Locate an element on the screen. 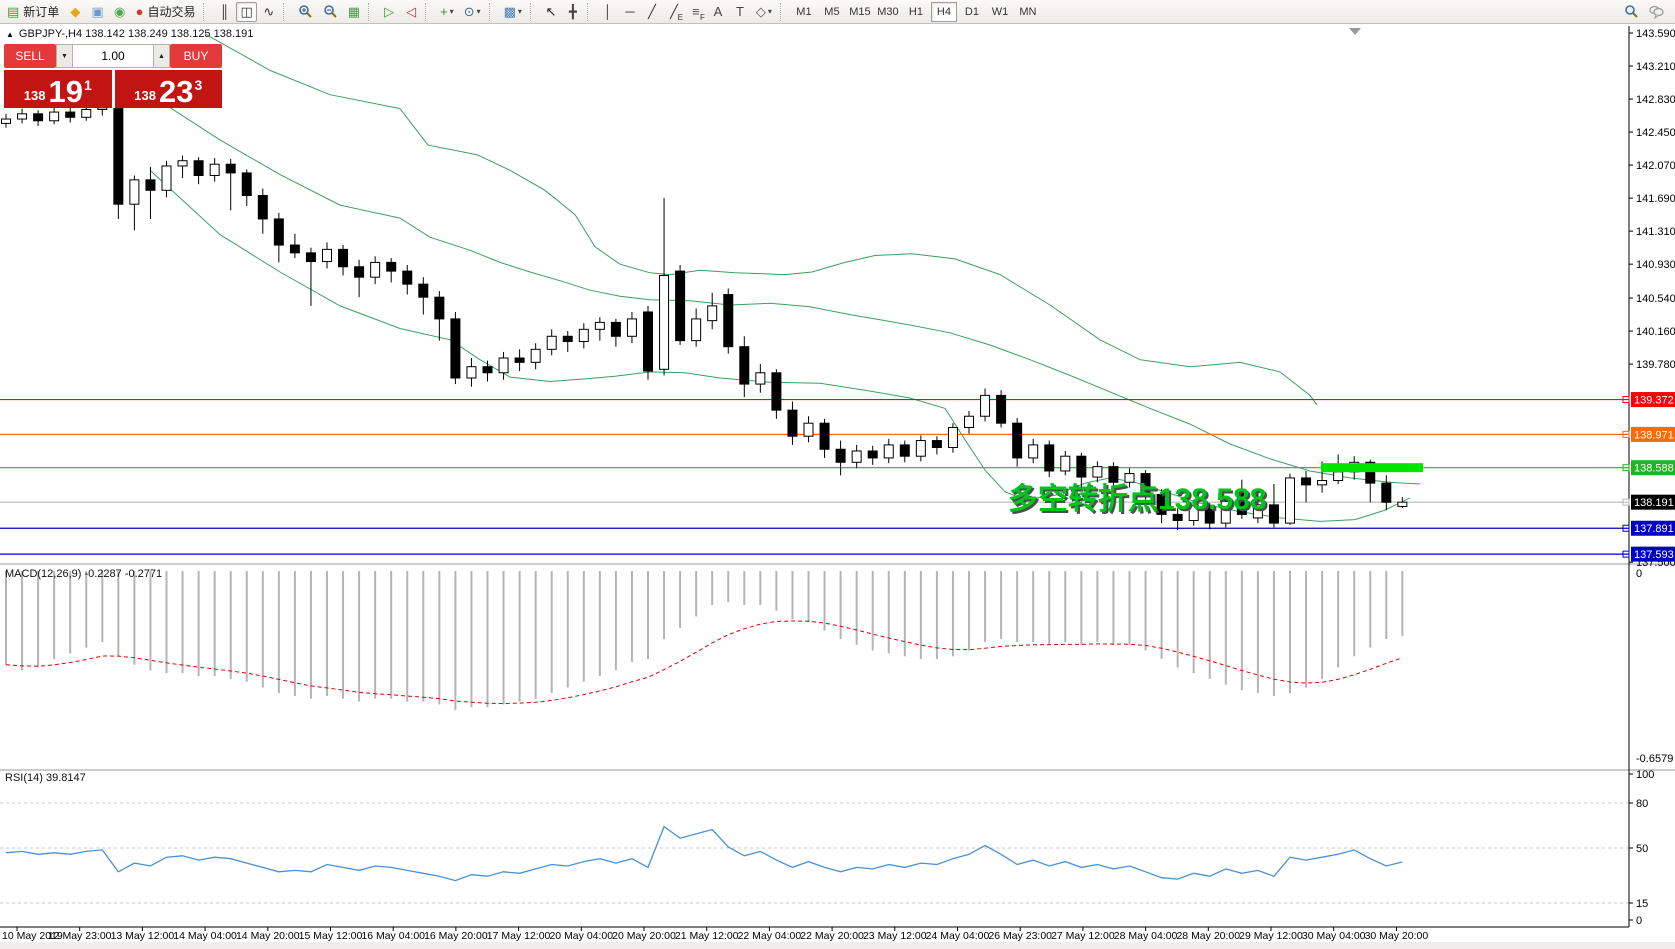 The image size is (1675, 949). text-label-button-glyph: T is located at coordinates (739, 11).